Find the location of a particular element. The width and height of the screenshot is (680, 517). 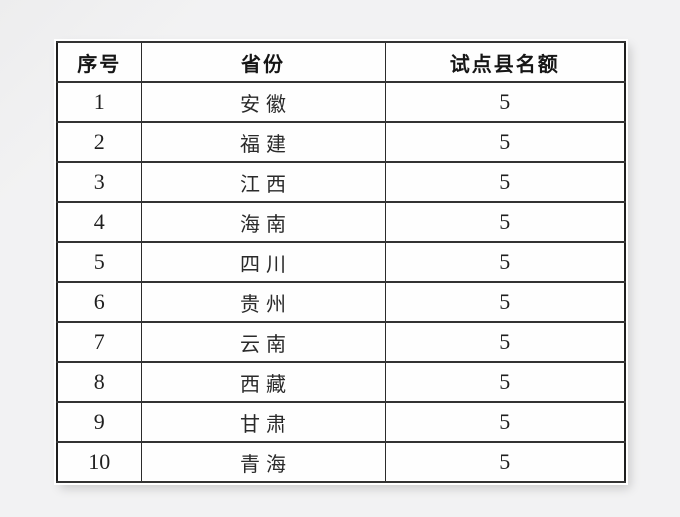

cell-province: 云南 is located at coordinates (263, 342).